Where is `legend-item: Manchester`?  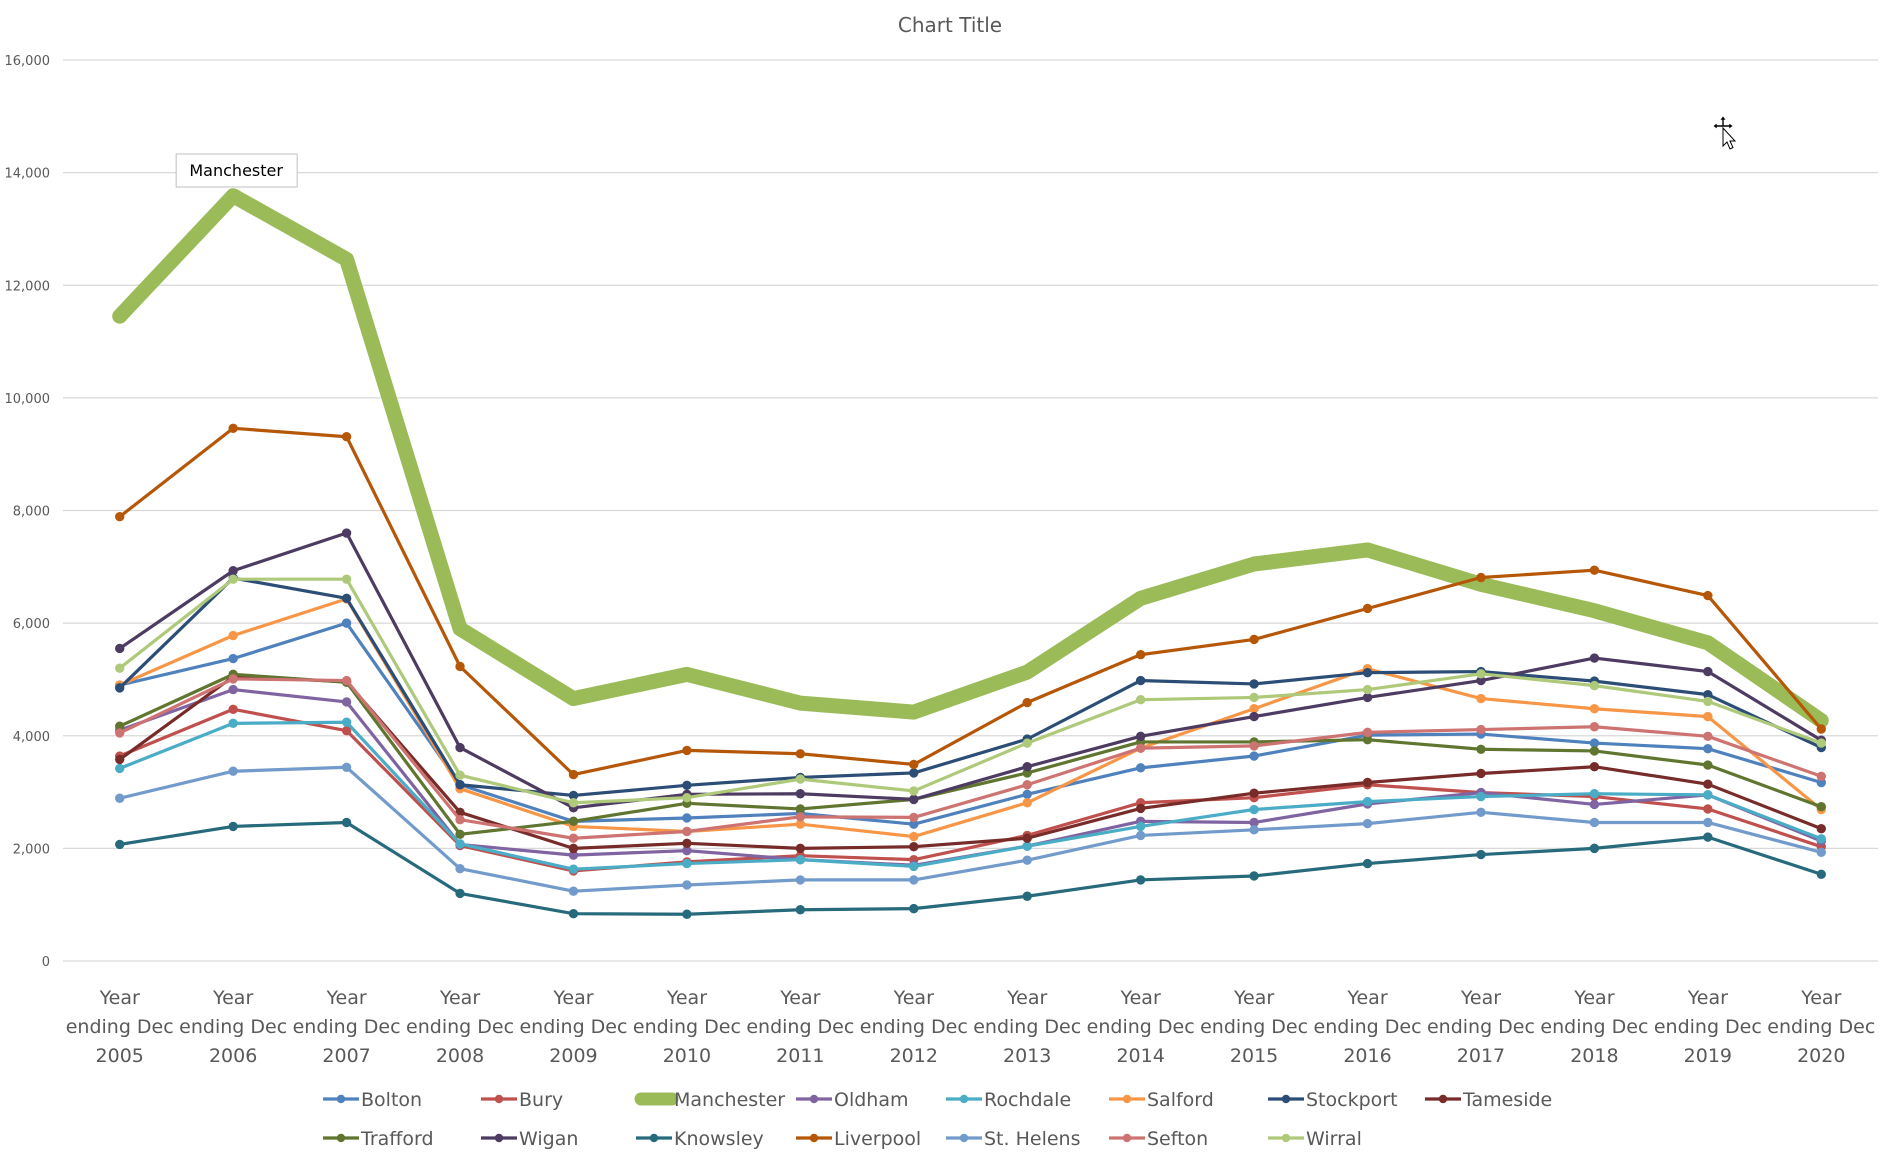
legend-item: Manchester is located at coordinates (709, 1100).